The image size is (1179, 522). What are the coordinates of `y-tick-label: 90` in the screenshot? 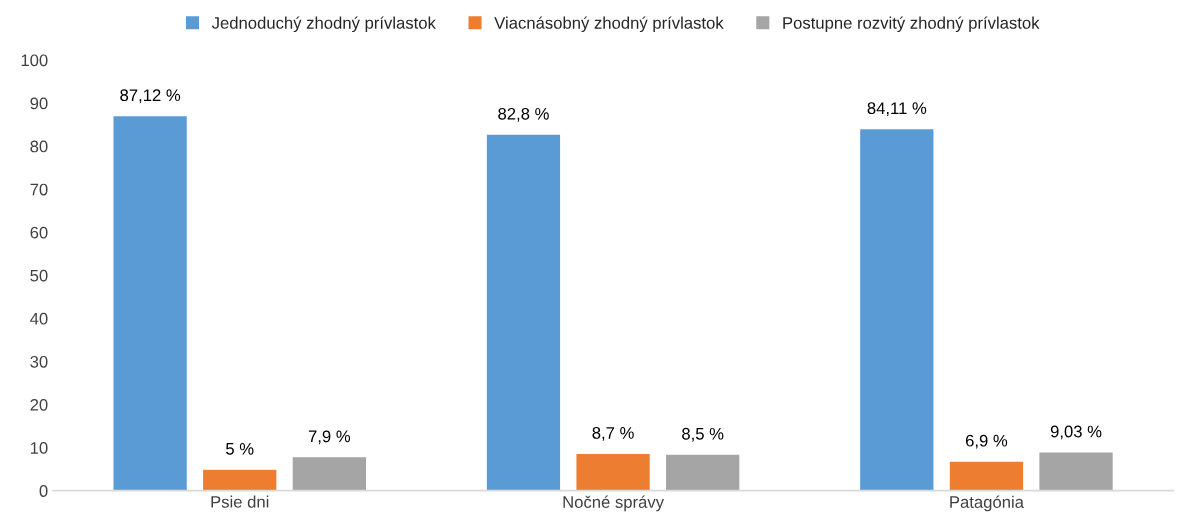 It's located at (39, 103).